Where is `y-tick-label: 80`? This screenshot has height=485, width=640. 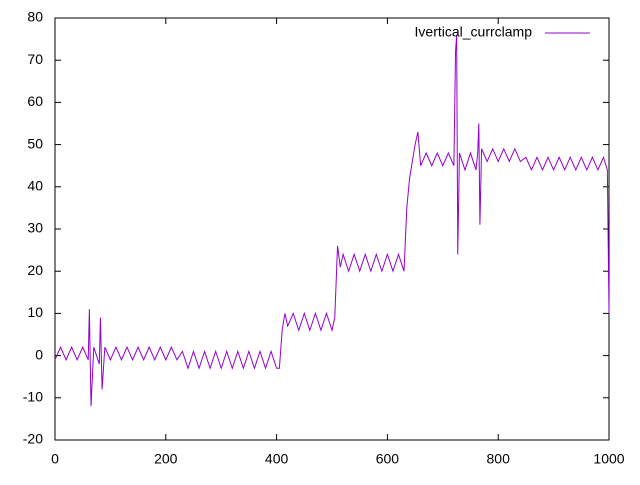 y-tick-label: 80 is located at coordinates (35, 17).